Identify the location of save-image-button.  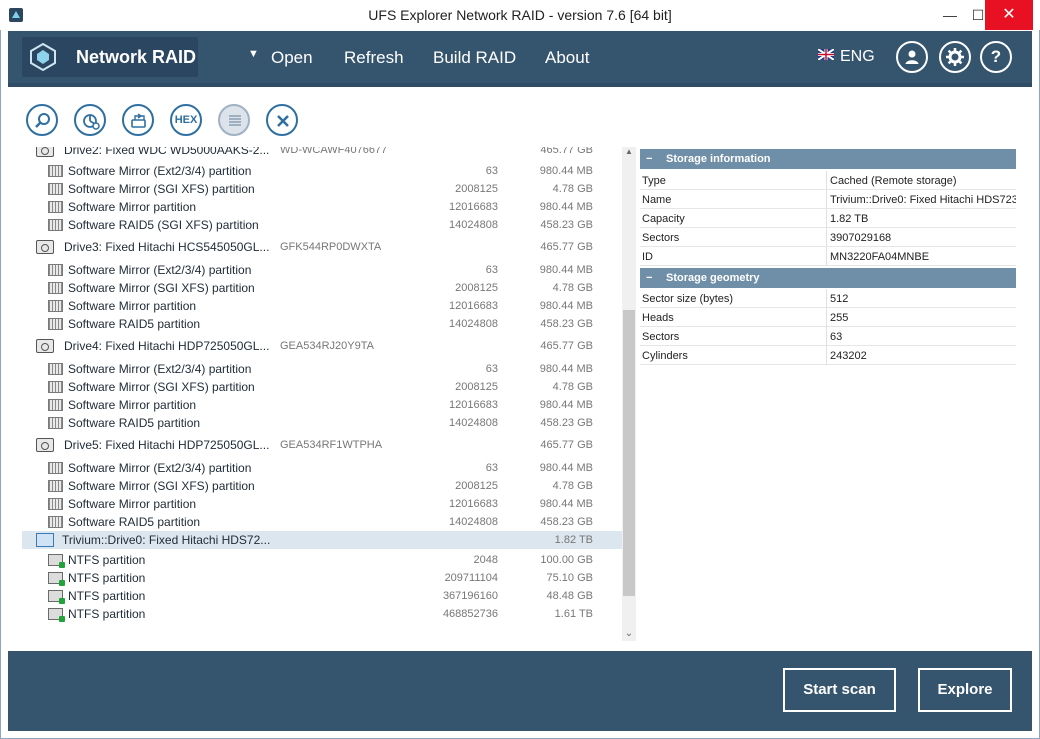
(138, 120).